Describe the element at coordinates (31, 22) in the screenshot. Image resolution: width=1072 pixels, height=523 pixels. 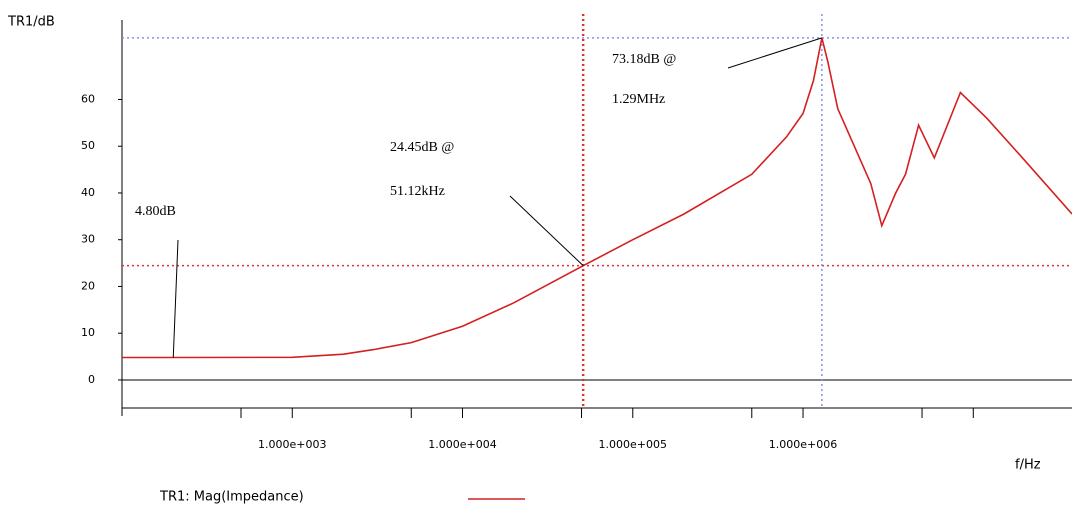
I see `y-axis-label: TR1/dB` at that location.